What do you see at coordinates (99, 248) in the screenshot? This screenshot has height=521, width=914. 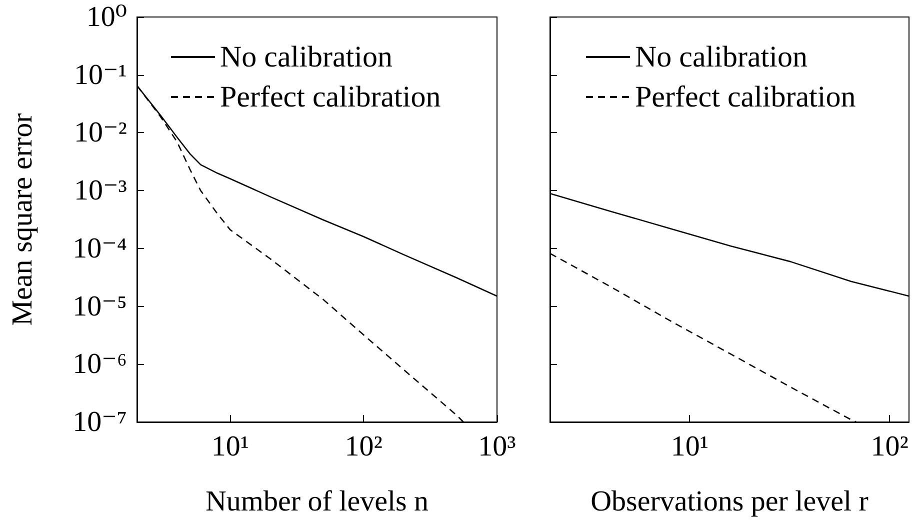 I see `y-tick-label: 10⁻⁴` at bounding box center [99, 248].